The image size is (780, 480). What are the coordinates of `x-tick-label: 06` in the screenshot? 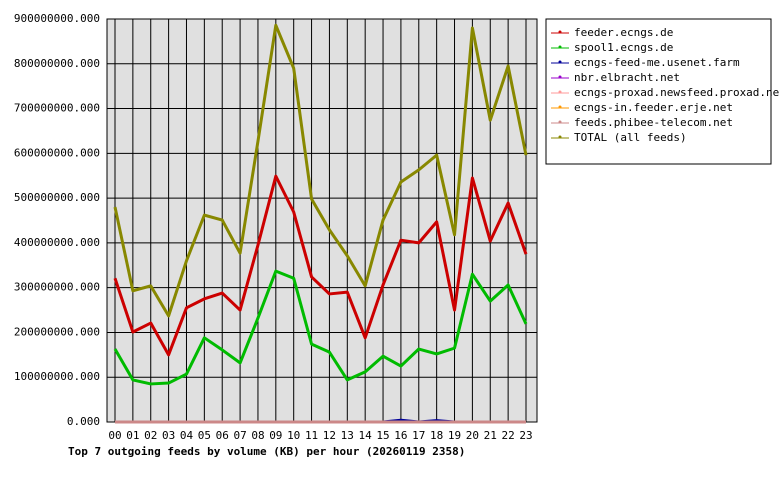 It's located at (222, 435).